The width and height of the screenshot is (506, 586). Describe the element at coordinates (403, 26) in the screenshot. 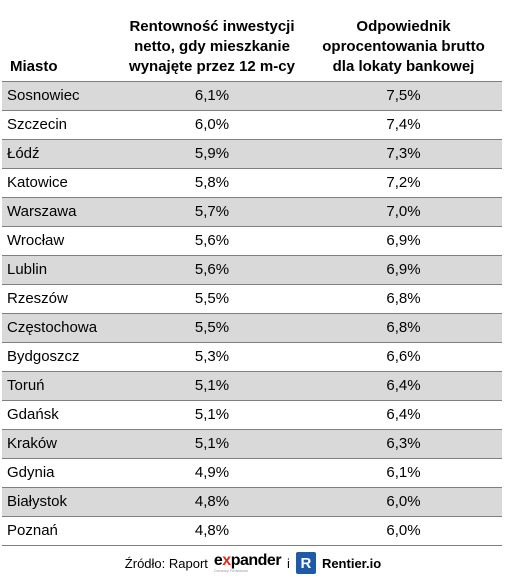

I see `header-equivalent-line-1: Odpowiednik` at that location.